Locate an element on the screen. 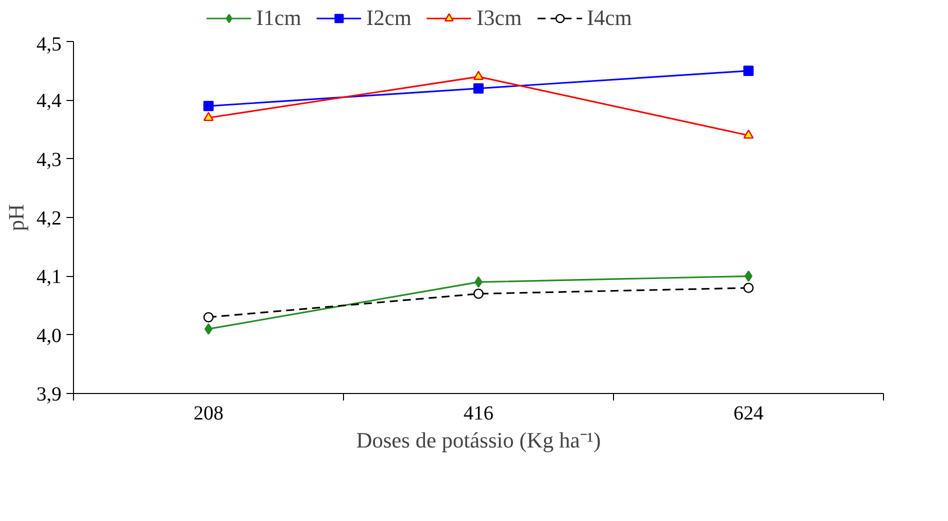  y-tick-label: 4,3 is located at coordinates (49, 159).